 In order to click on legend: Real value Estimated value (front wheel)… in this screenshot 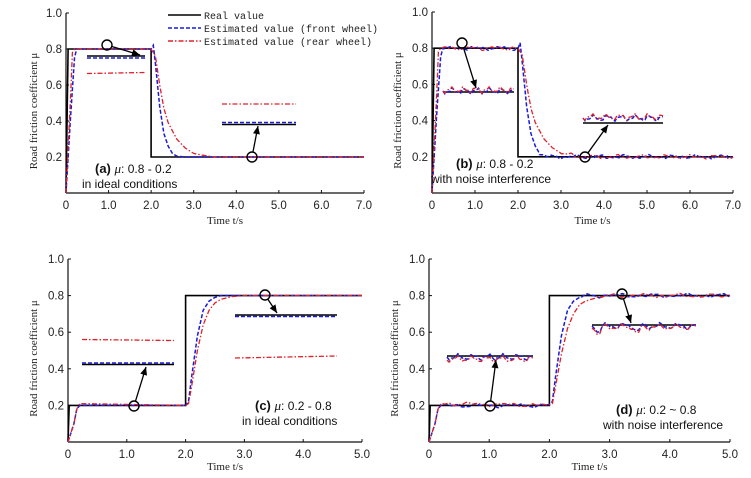, I will do `click(273, 30)`.